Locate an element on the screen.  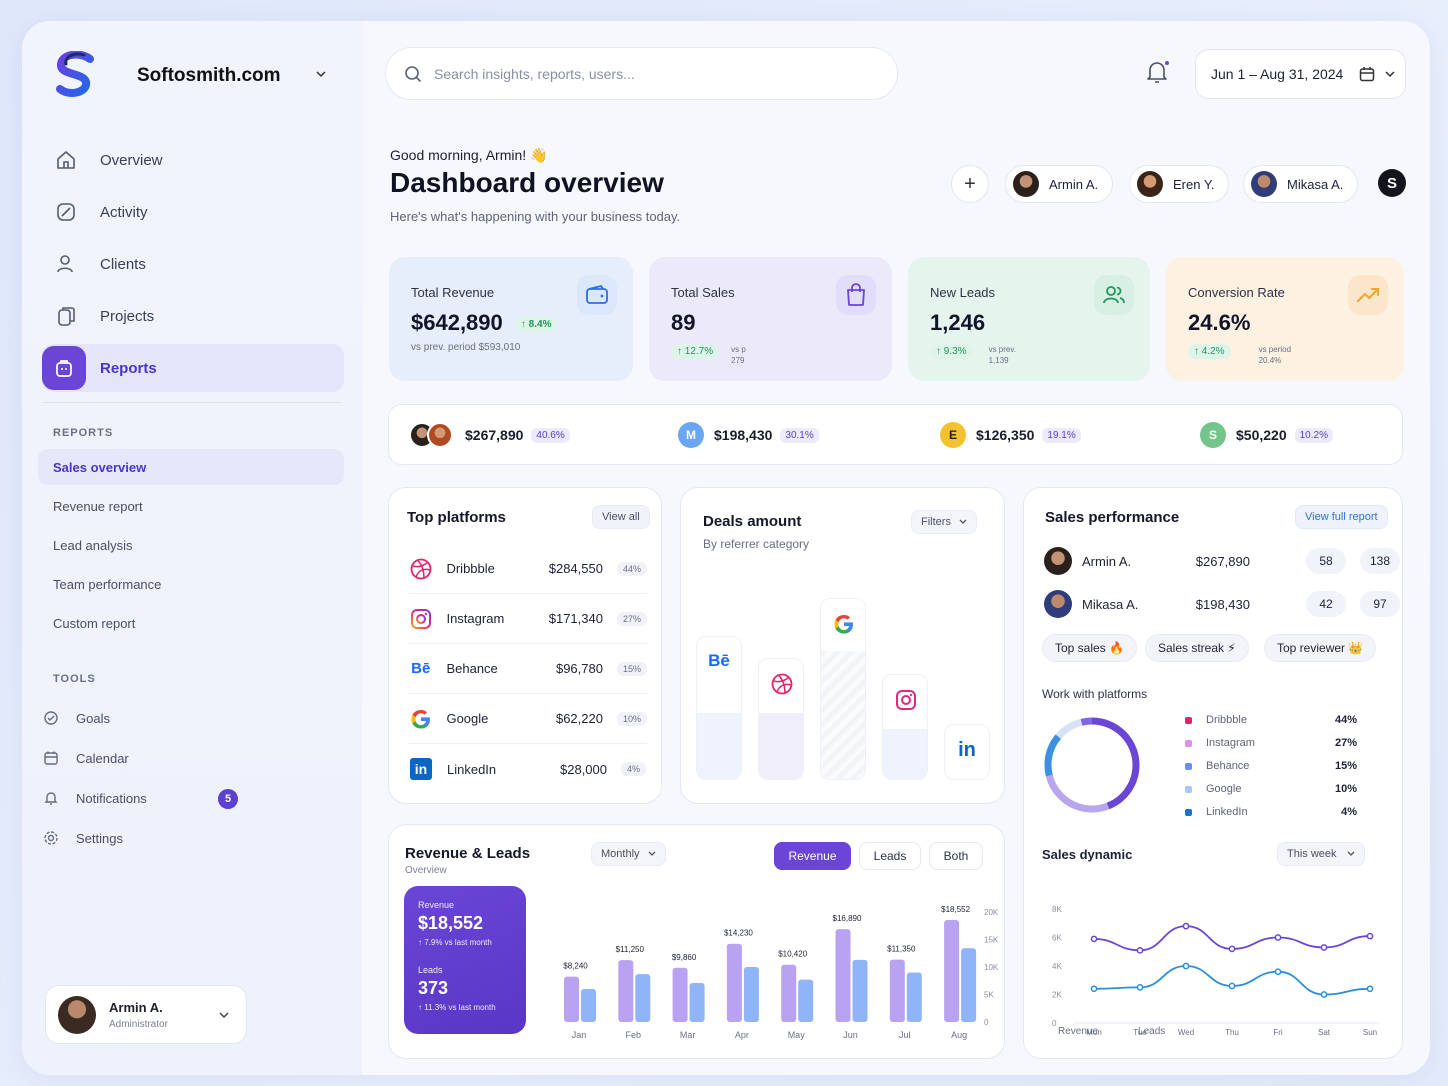
linkedin-icon: in is located at coordinates (421, 769).